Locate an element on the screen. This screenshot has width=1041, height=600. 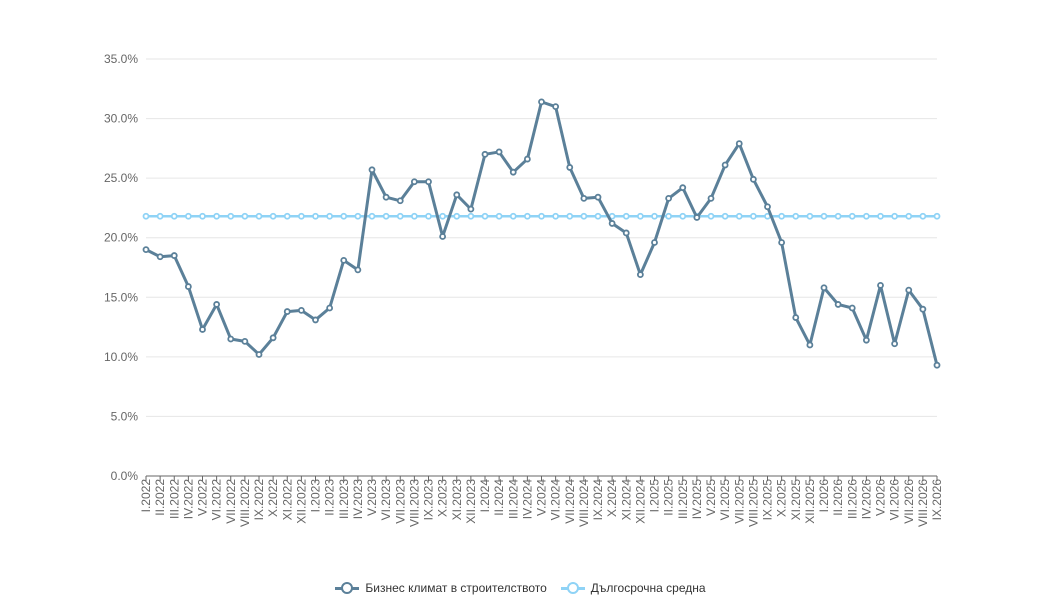
legend-item-long-term-average: Дългосрочна средна is located at coordinates (633, 588).